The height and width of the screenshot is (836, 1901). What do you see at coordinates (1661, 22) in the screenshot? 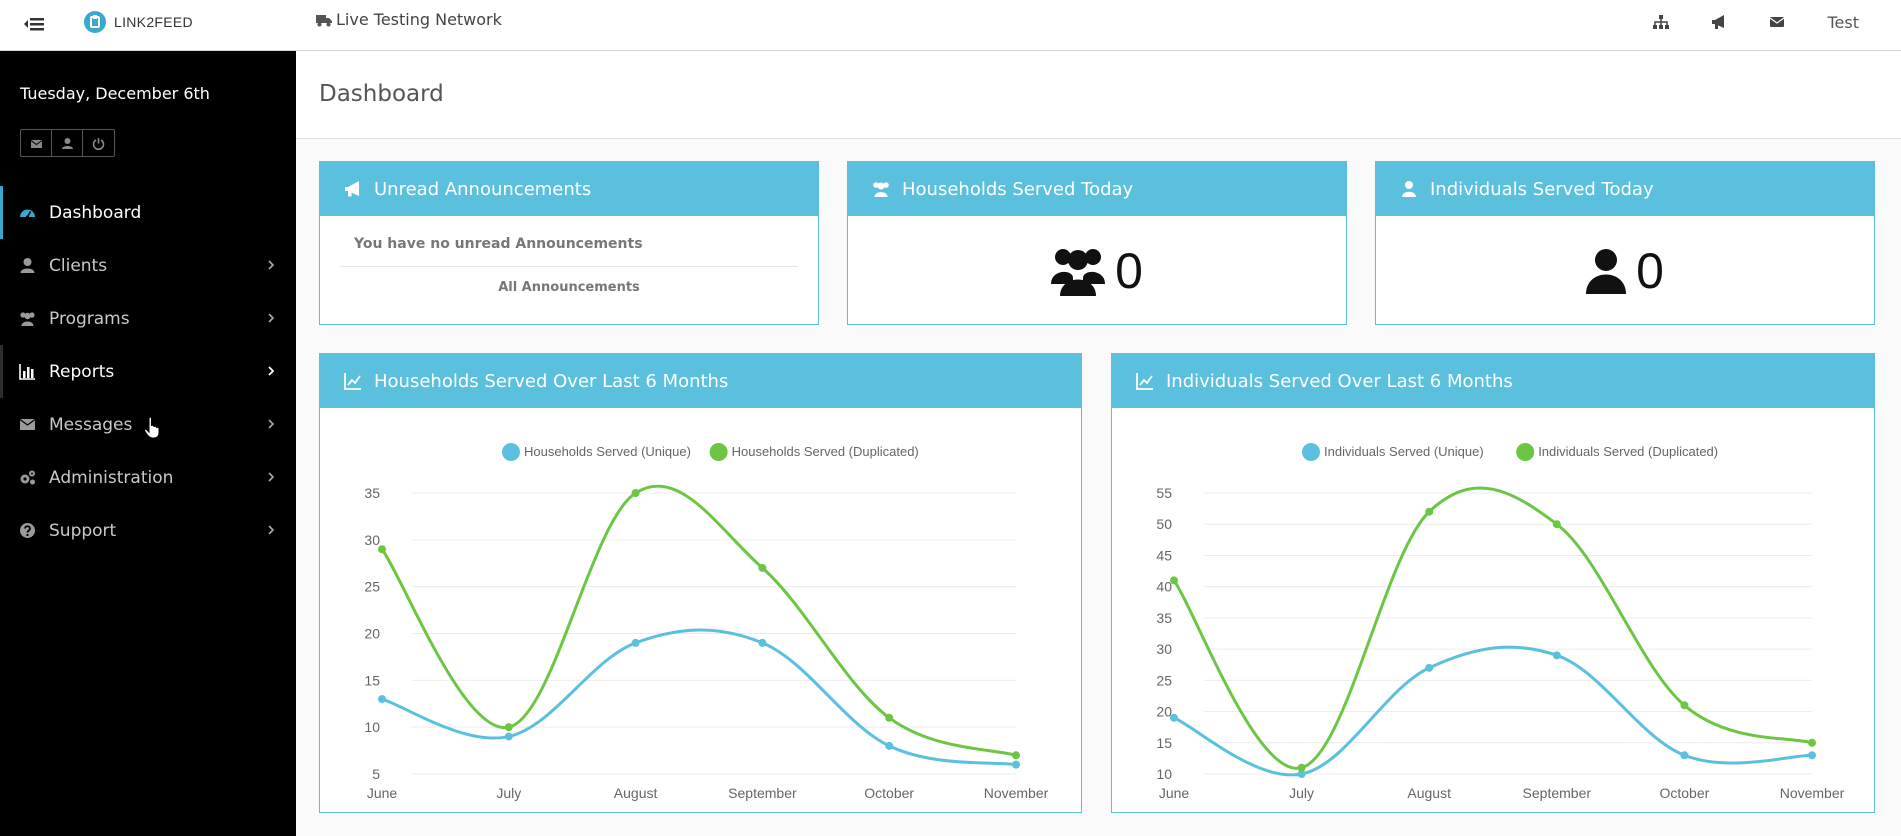
I see `sitemap-icon` at bounding box center [1661, 22].